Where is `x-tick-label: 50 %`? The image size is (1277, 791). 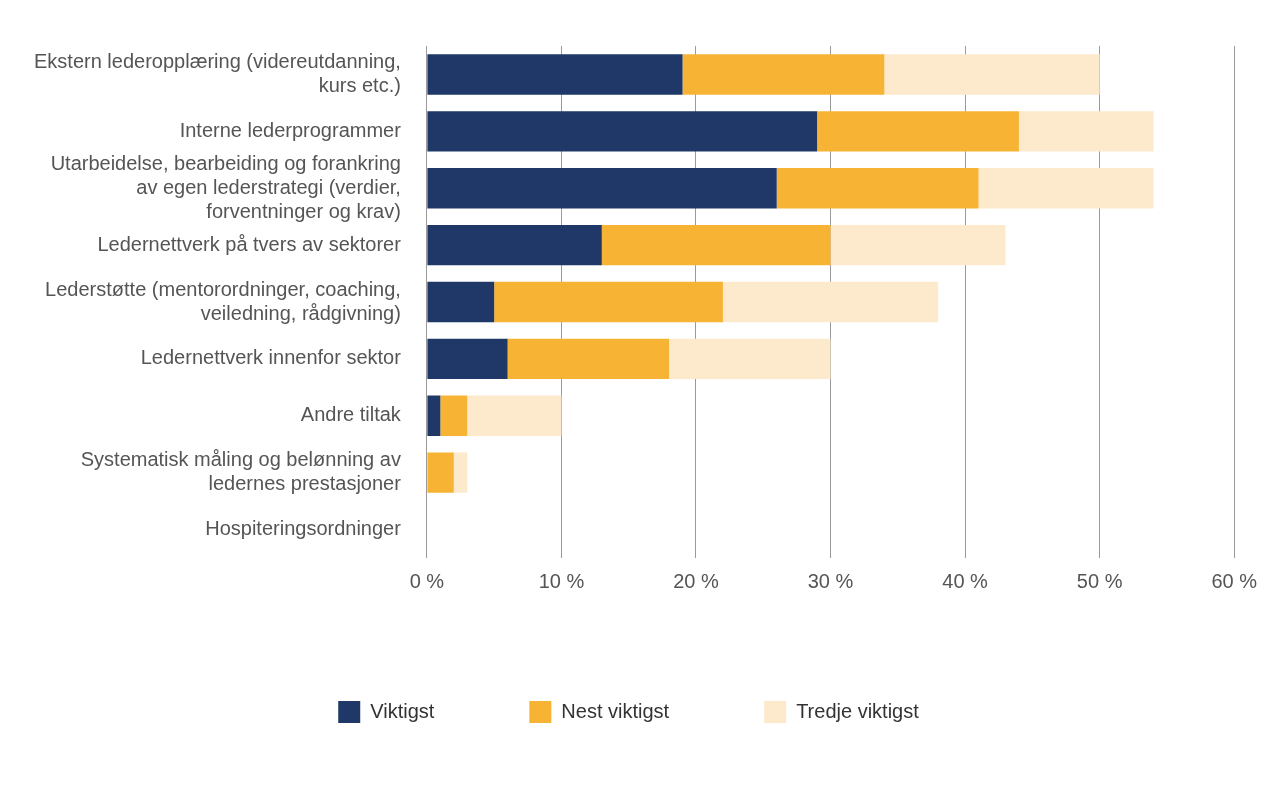 x-tick-label: 50 % is located at coordinates (1099, 580).